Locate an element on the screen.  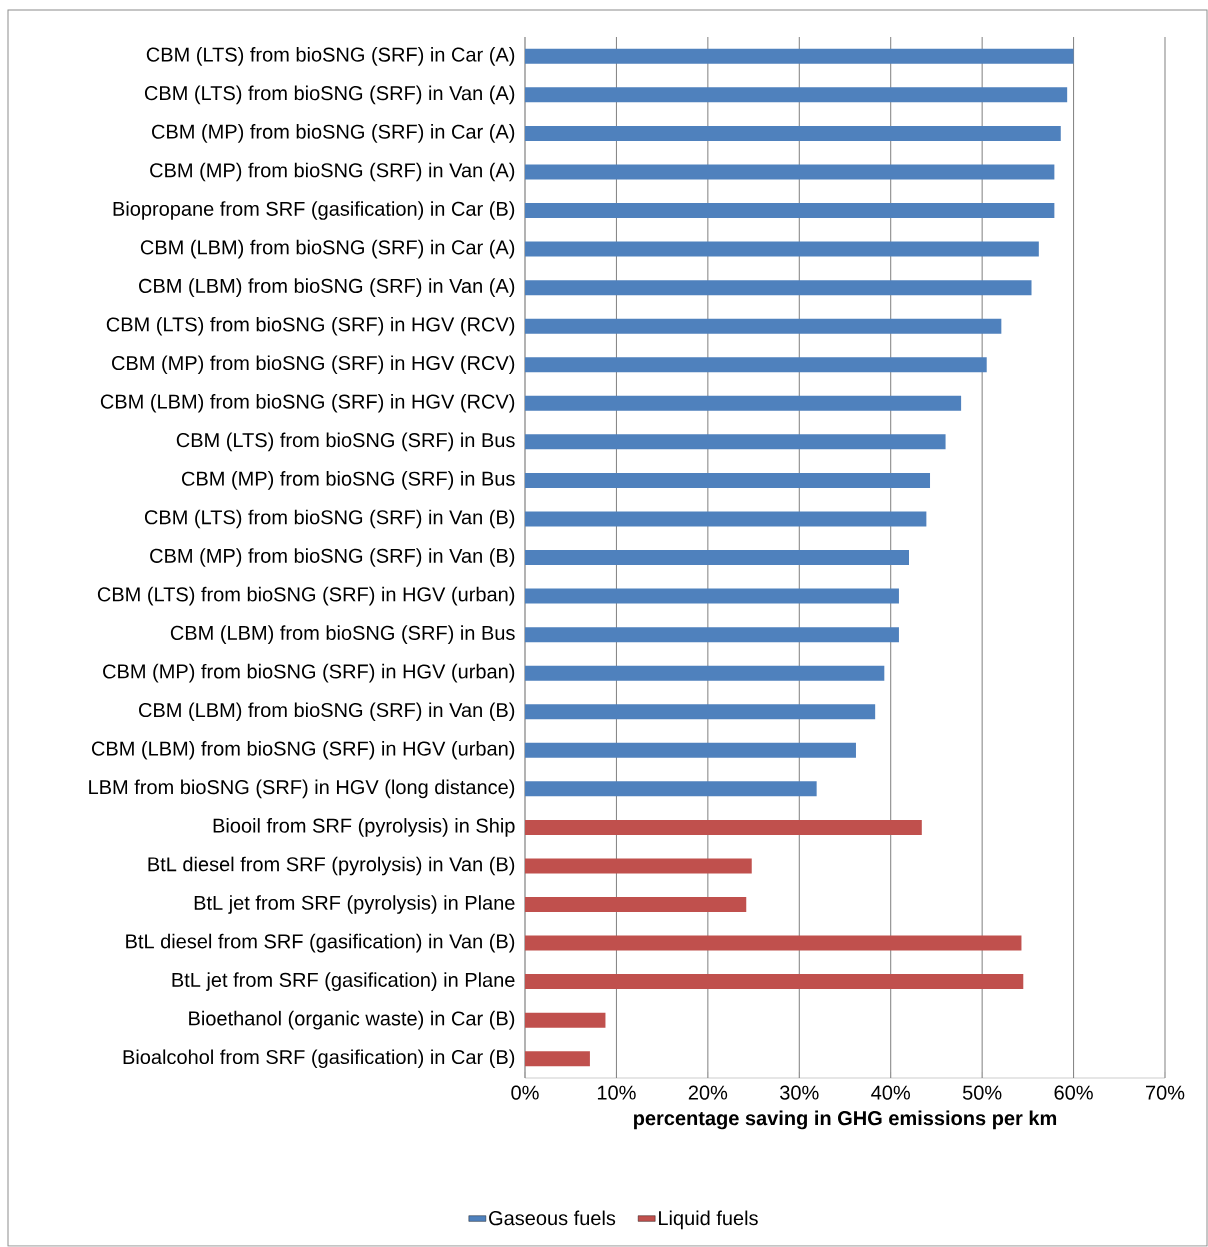
y-tick-label: Bioalcohol from SRF (gasification) in Car (B) is located at coordinates (319, 1059).